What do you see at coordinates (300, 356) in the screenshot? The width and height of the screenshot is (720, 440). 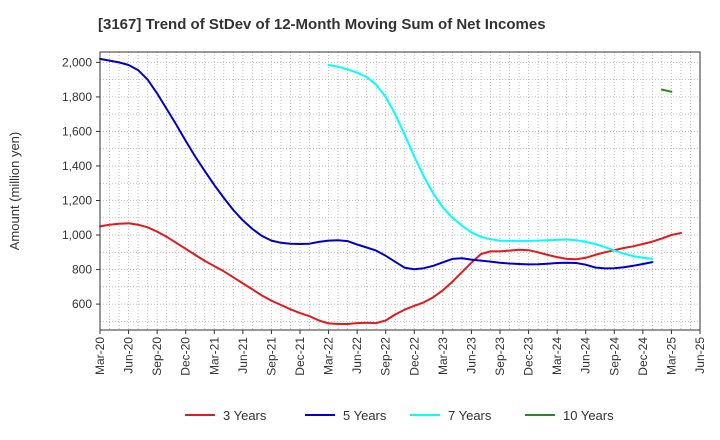 I see `x-tick-label: Dec-21` at bounding box center [300, 356].